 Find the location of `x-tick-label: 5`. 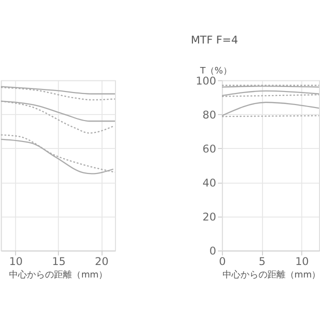

x-tick-label: 5 is located at coordinates (262, 261).